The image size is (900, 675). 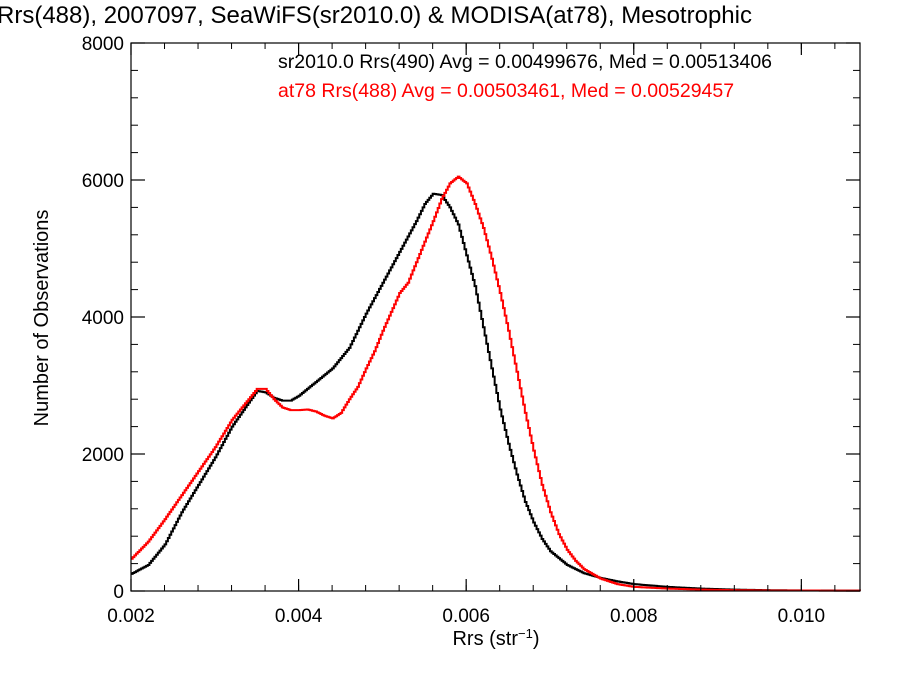 What do you see at coordinates (103, 455) in the screenshot?
I see `y-tick-label: 2000` at bounding box center [103, 455].